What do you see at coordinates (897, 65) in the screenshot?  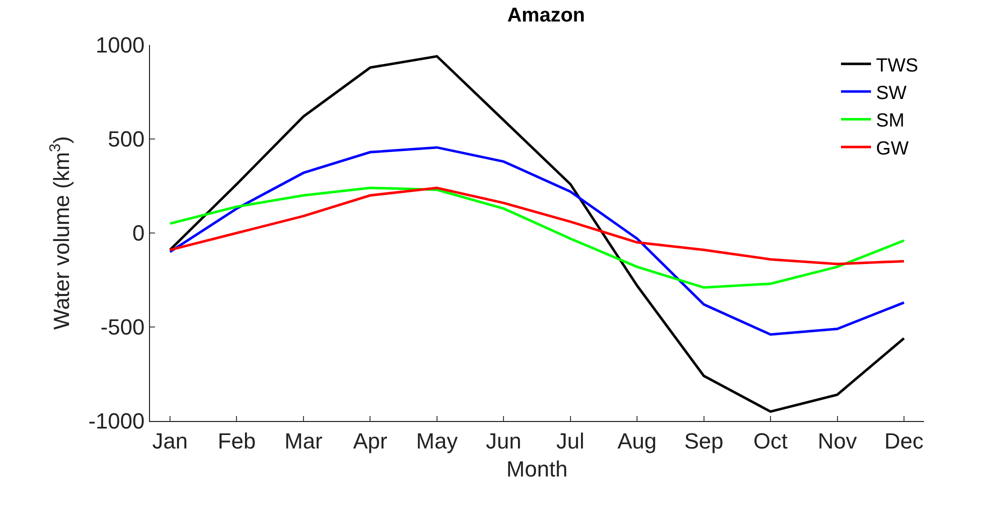 I see `legend-label: TWS` at bounding box center [897, 65].